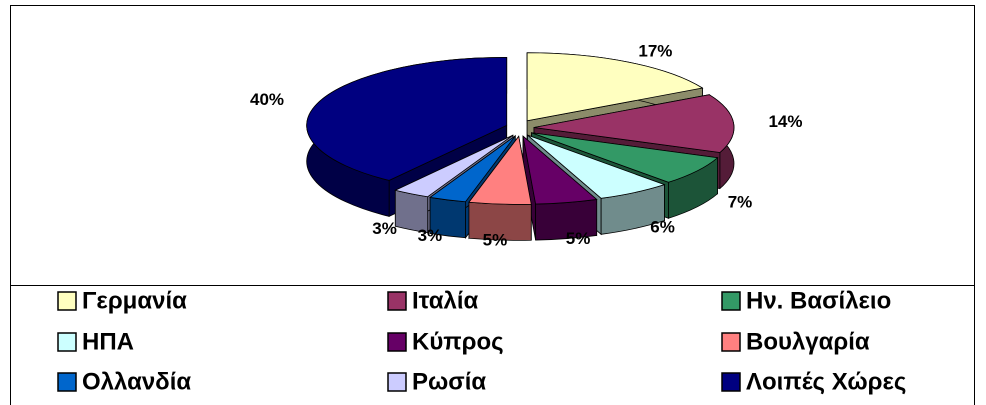 The image size is (986, 405). I want to click on legend-label: Ιταλία, so click(445, 300).